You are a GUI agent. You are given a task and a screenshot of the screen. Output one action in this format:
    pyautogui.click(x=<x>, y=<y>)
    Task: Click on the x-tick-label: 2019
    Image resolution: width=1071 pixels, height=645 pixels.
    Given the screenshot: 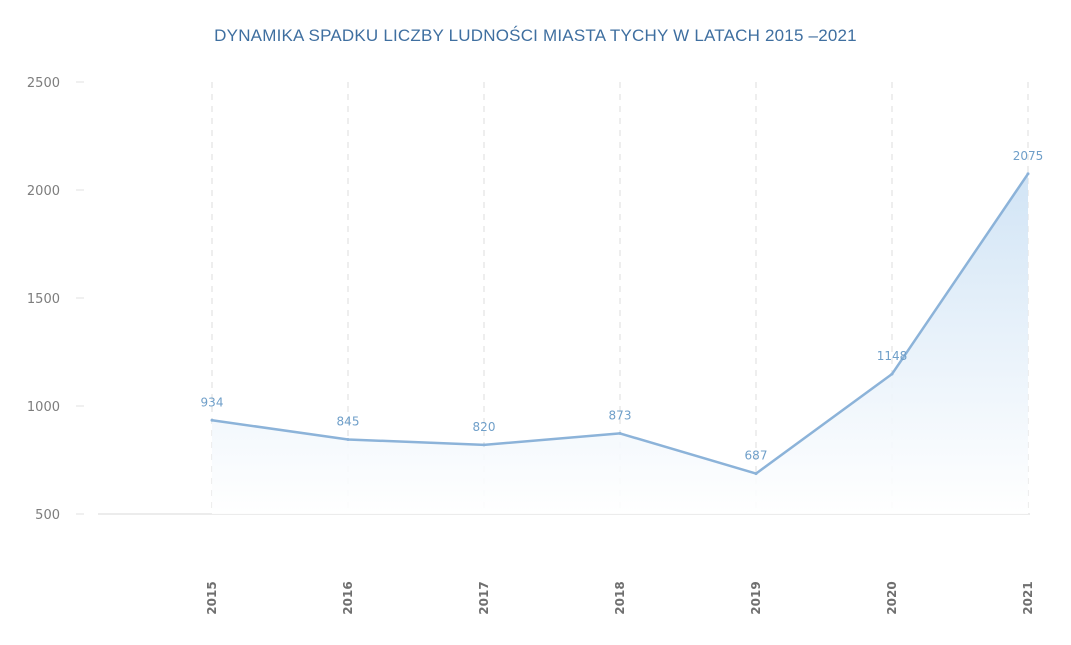 What is the action you would take?
    pyautogui.click(x=756, y=597)
    